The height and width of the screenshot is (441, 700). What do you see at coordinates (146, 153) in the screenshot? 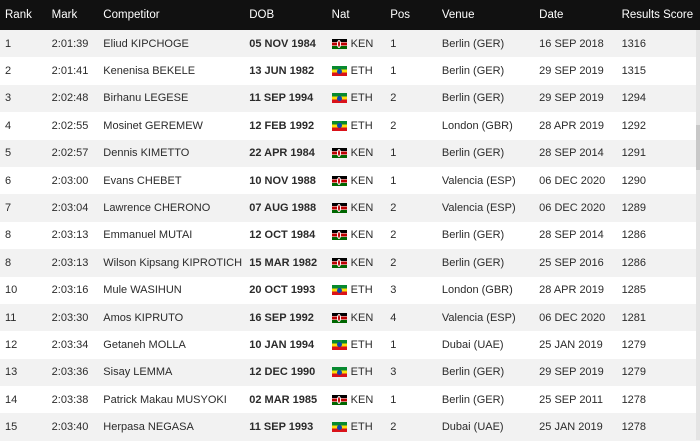
I see `cell-competitor: Dennis KIMETTO` at bounding box center [146, 153].